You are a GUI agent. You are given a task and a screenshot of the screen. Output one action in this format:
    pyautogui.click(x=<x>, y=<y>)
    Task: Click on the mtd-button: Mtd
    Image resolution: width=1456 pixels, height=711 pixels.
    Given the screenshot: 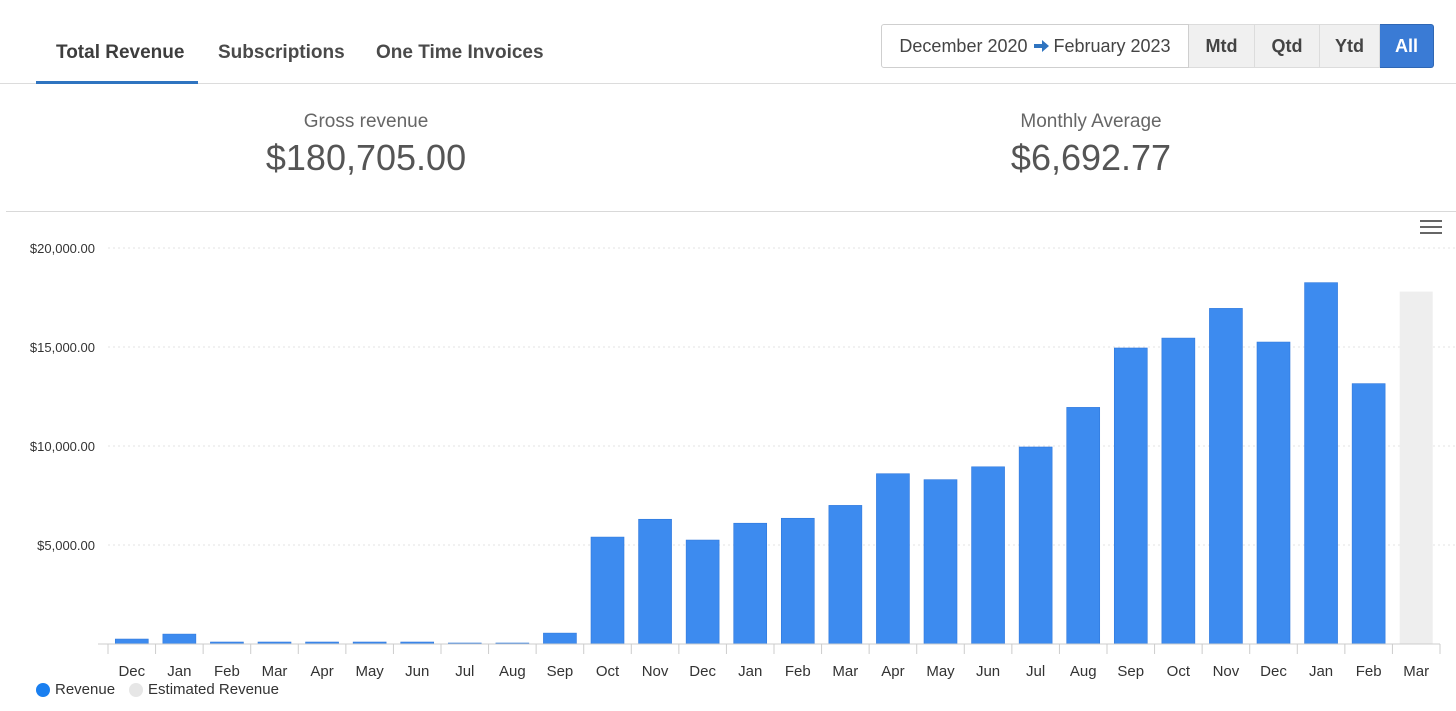 What is the action you would take?
    pyautogui.click(x=1222, y=46)
    